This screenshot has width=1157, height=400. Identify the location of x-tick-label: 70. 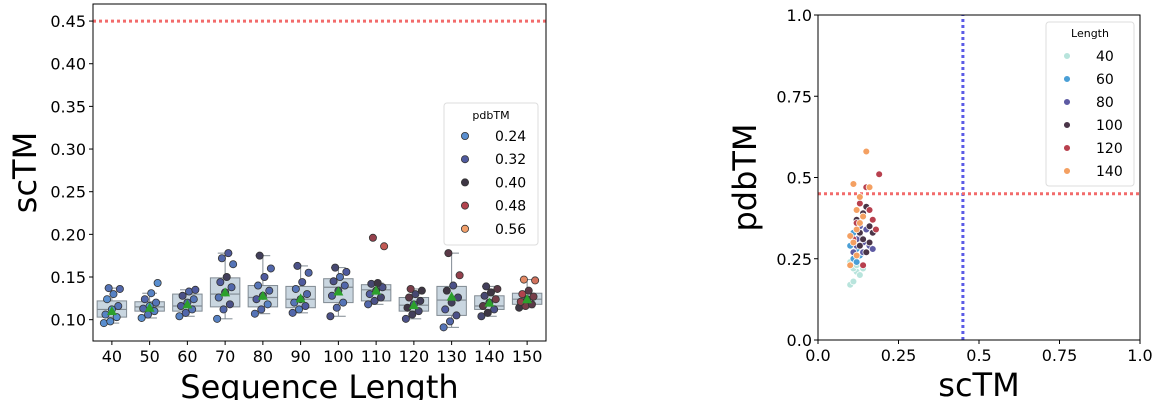
(225, 356).